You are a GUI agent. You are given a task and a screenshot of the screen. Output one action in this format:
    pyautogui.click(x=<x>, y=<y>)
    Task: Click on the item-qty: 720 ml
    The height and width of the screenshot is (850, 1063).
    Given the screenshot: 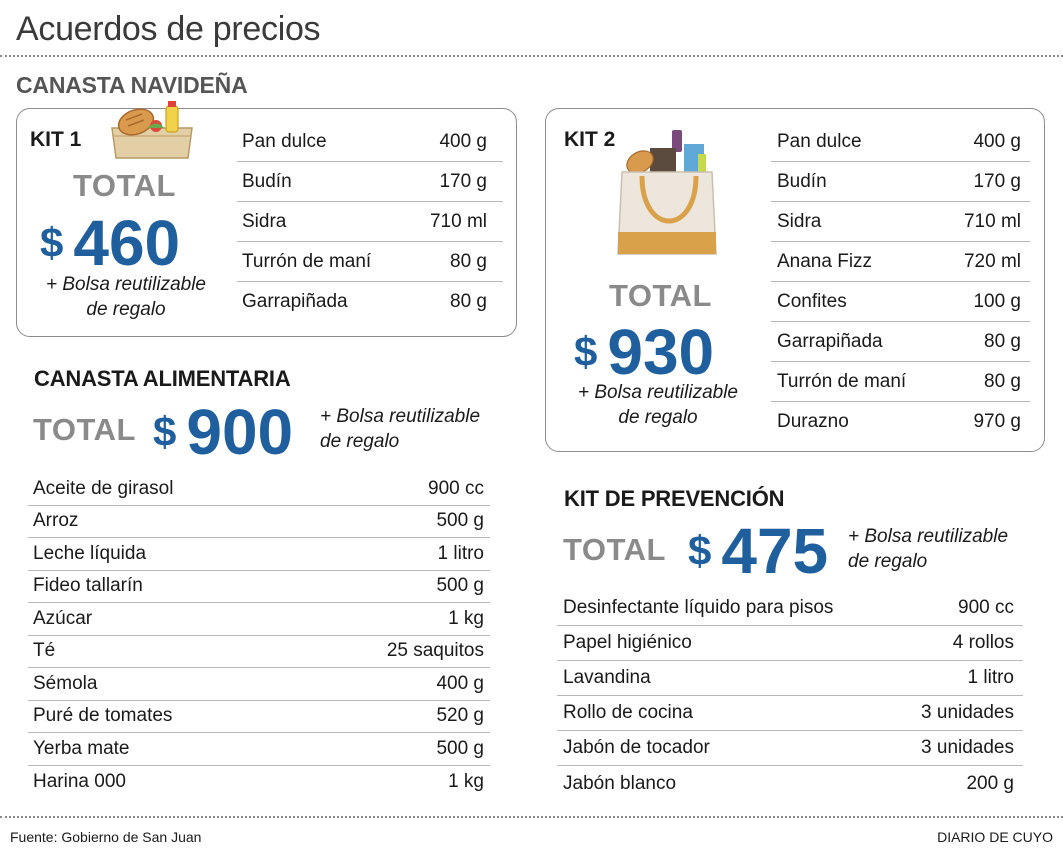 What is the action you would take?
    pyautogui.click(x=992, y=261)
    